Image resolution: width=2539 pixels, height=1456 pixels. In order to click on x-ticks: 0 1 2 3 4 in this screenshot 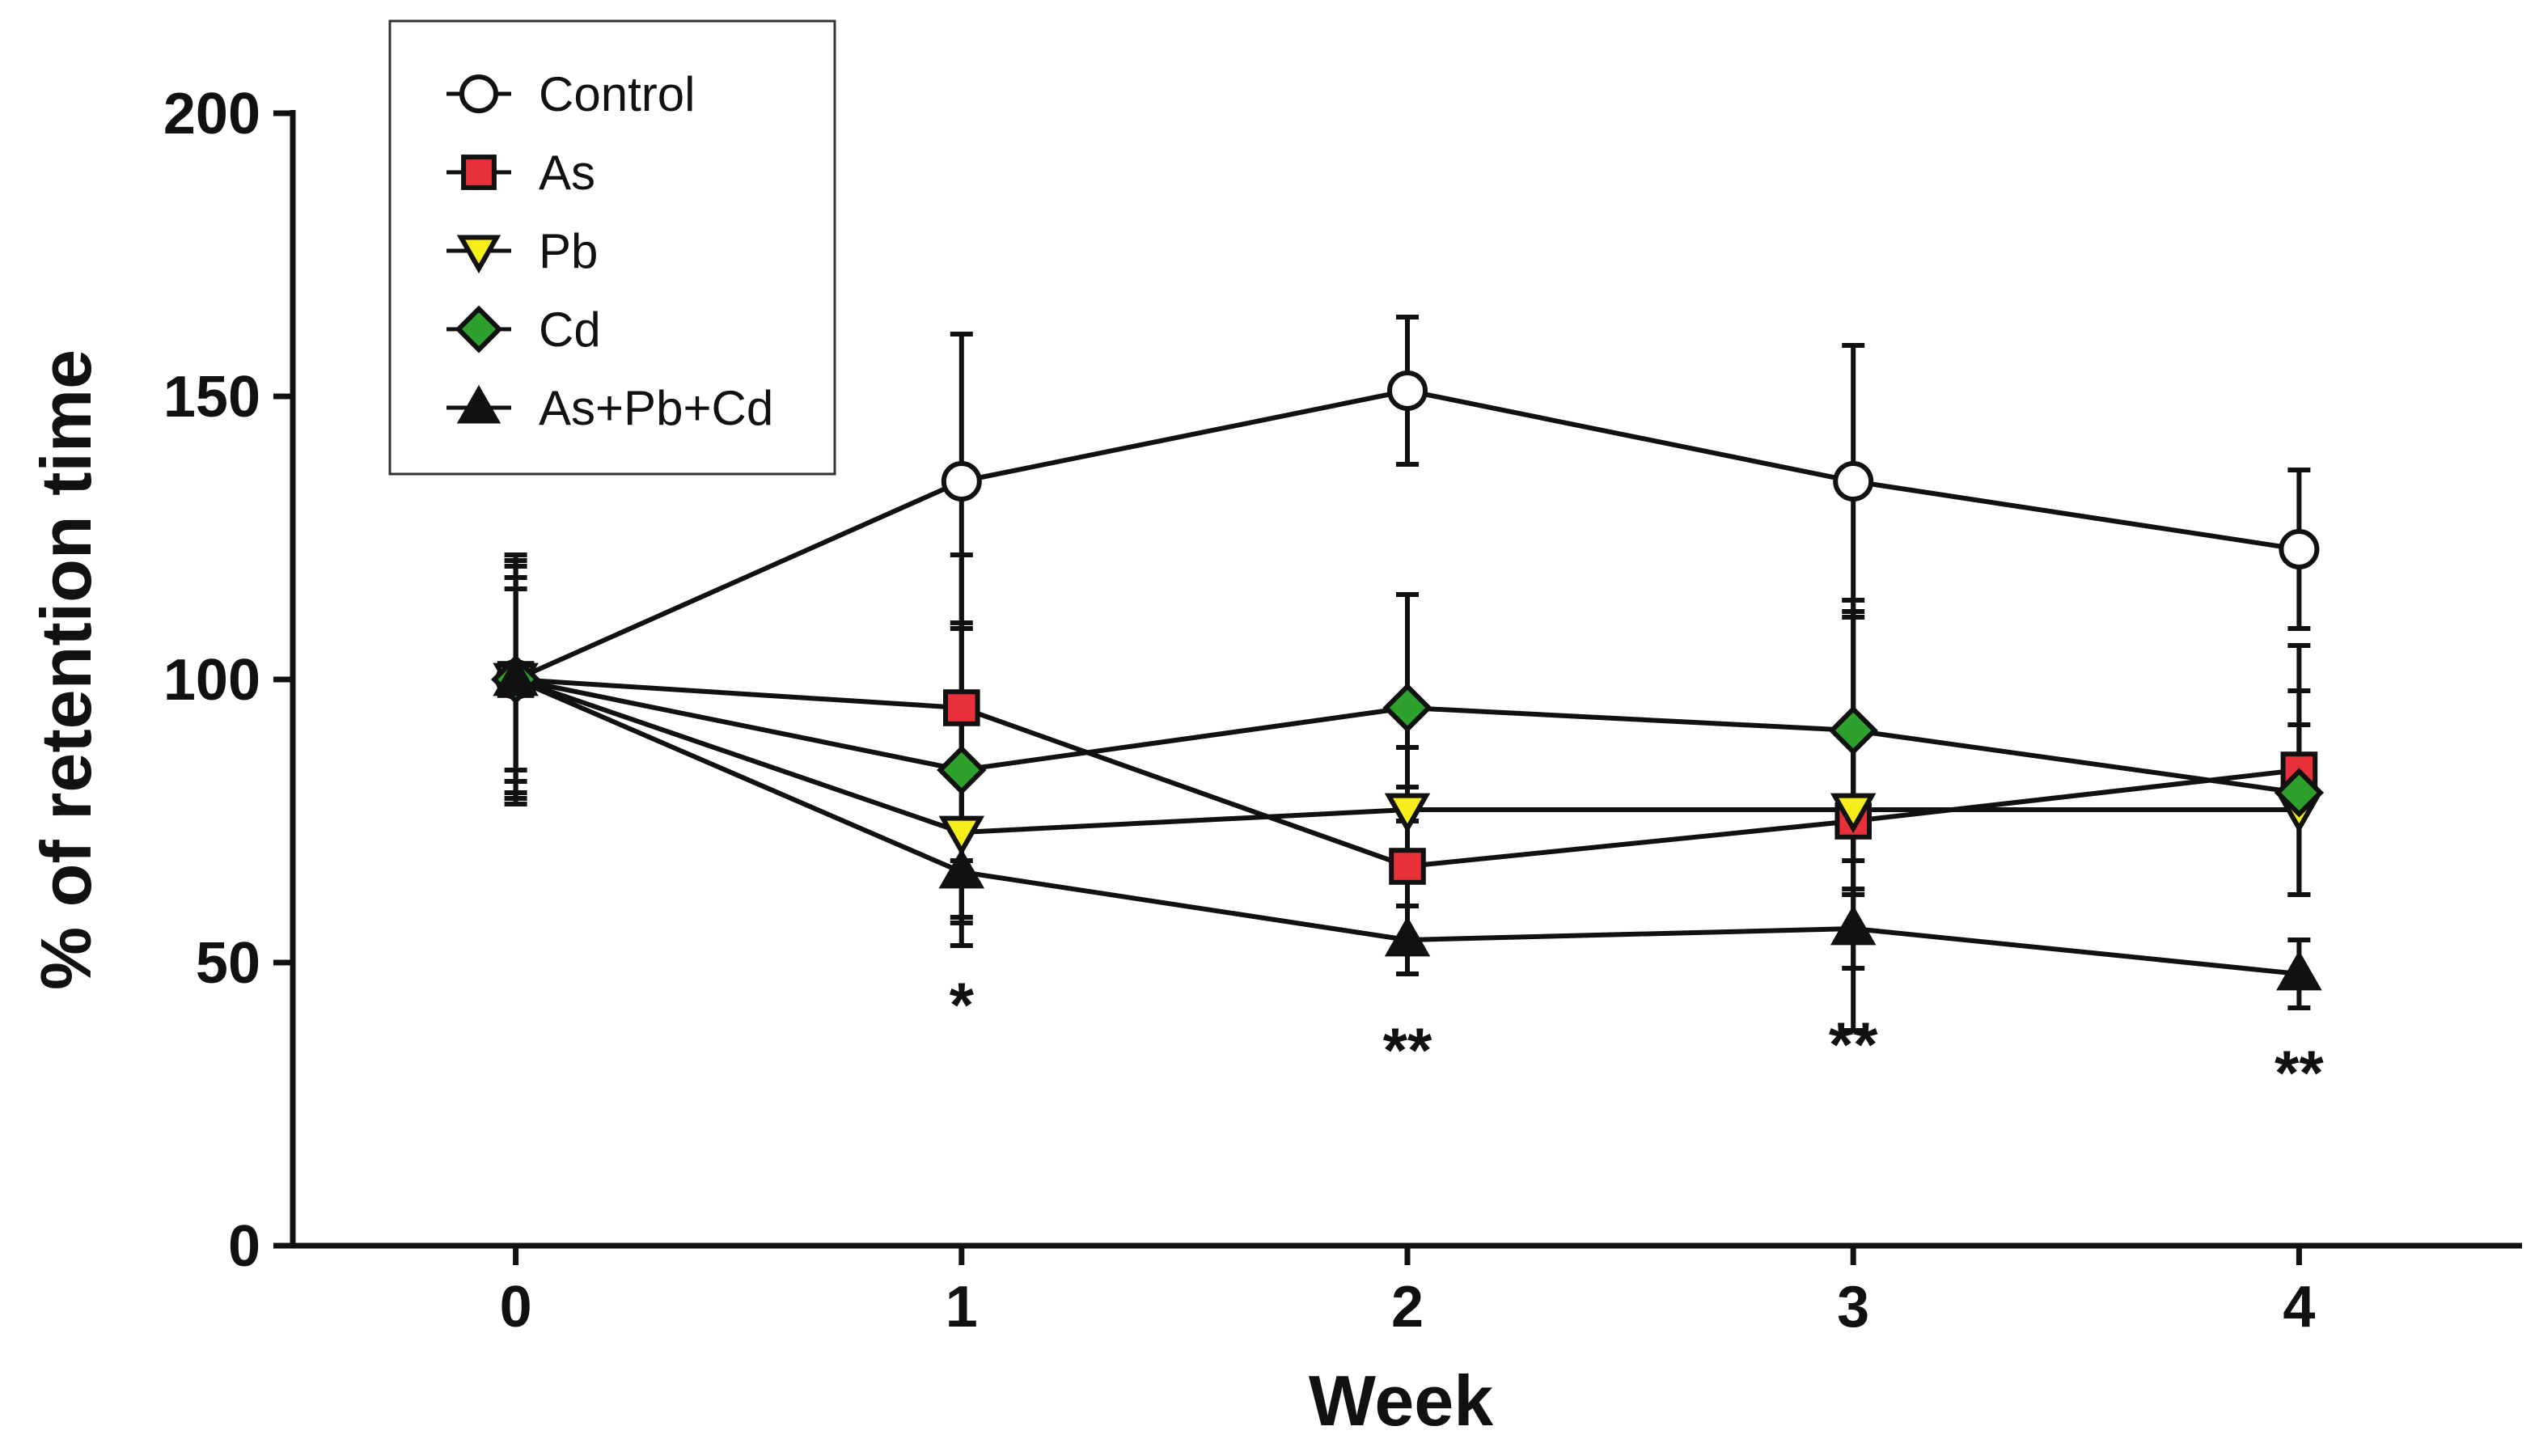, I will do `click(1407, 1293)`.